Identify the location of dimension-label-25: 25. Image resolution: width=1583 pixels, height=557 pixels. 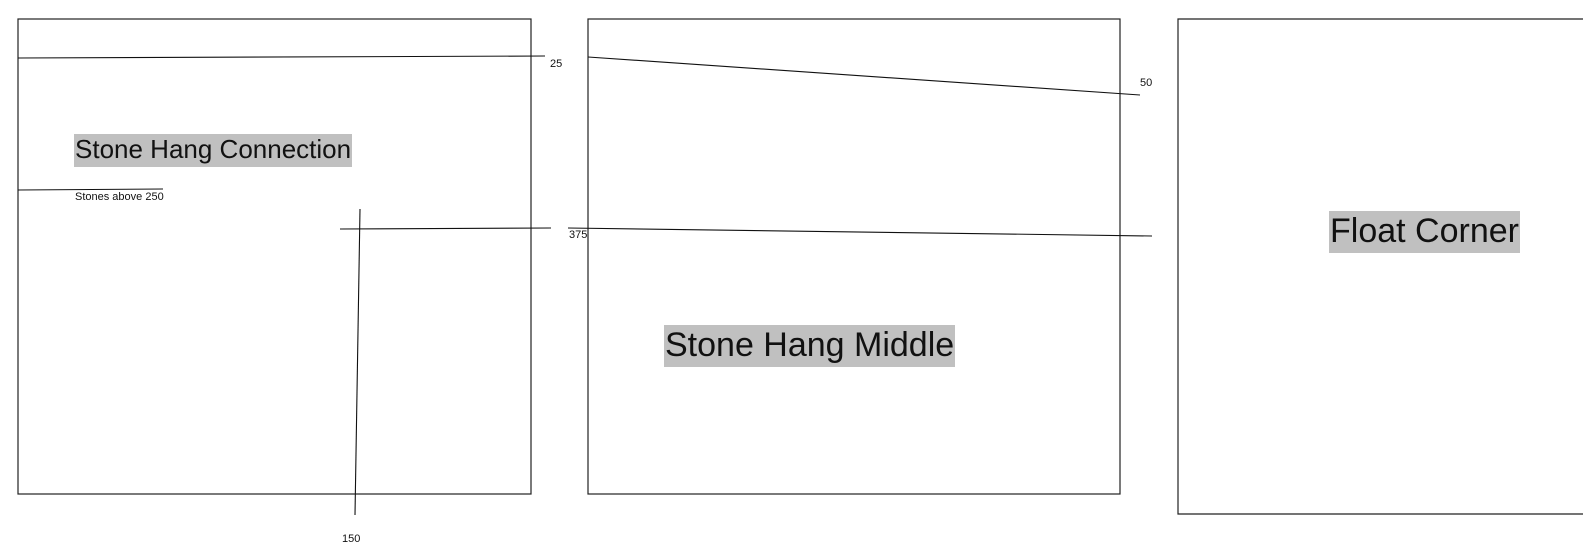
(556, 64).